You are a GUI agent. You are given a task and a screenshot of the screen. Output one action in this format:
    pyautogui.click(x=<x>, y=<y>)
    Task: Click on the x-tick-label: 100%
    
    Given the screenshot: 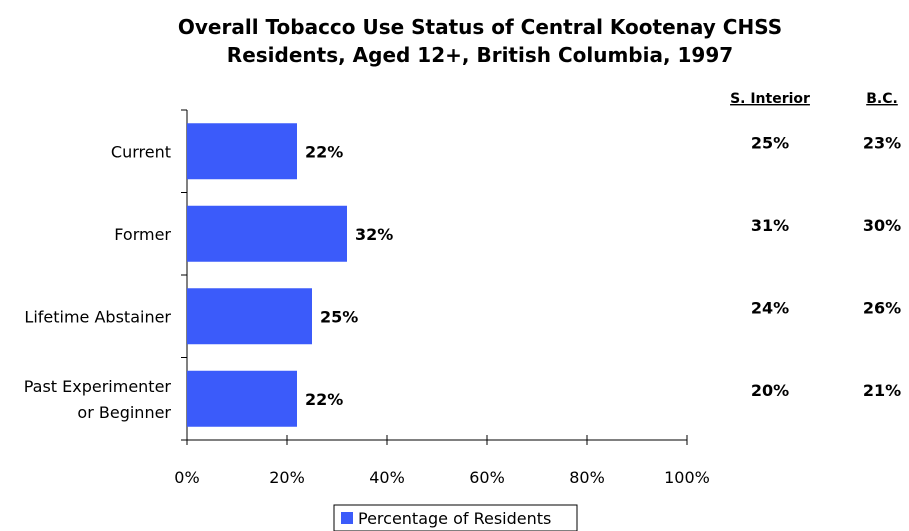 What is the action you would take?
    pyautogui.click(x=687, y=477)
    